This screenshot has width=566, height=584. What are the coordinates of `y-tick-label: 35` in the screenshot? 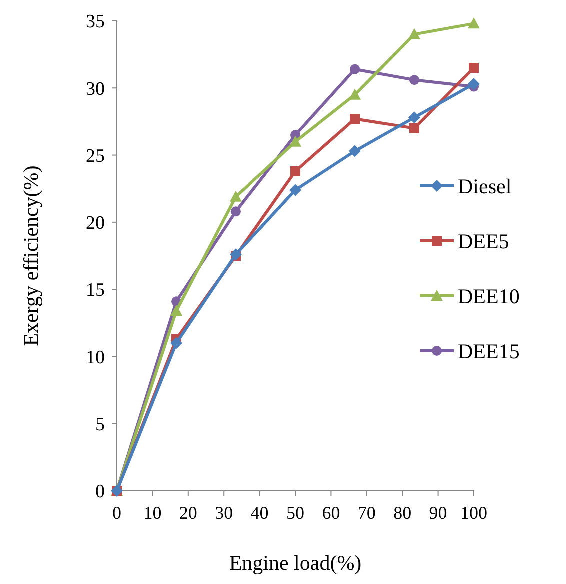 It's located at (95, 22).